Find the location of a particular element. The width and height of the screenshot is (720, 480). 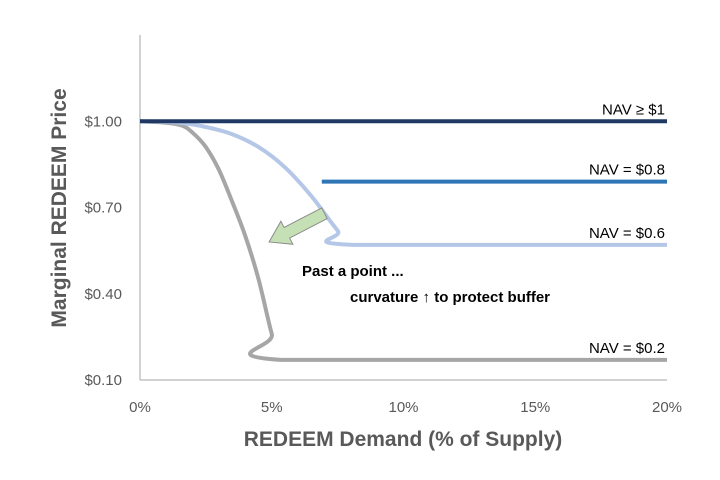

y-tick-label: $1.00 is located at coordinates (103, 121).